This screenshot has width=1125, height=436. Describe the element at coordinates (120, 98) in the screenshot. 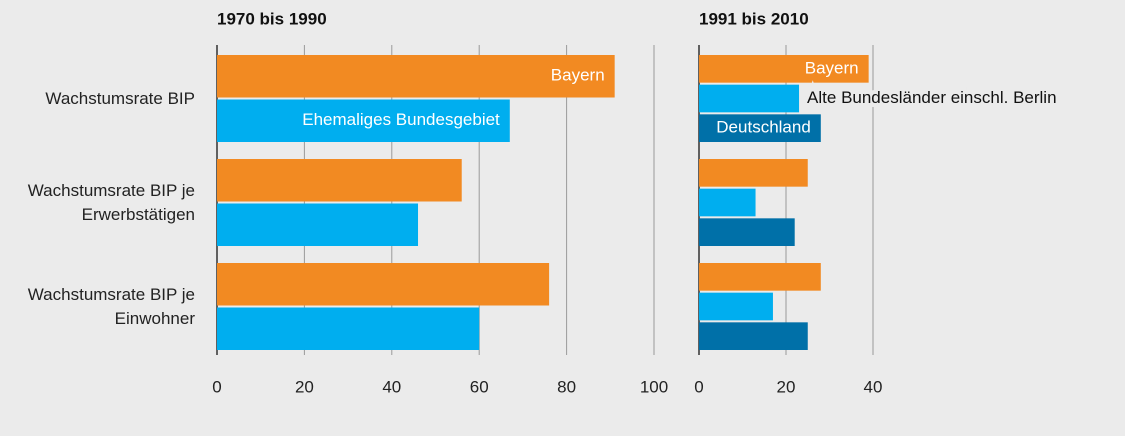

I see `category-label: Wachstumsrate BIP` at that location.